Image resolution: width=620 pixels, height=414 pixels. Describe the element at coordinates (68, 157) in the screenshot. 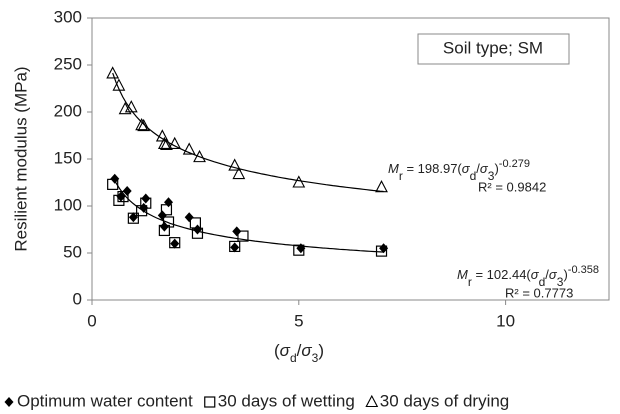

I see `y-tick-label: 150` at that location.